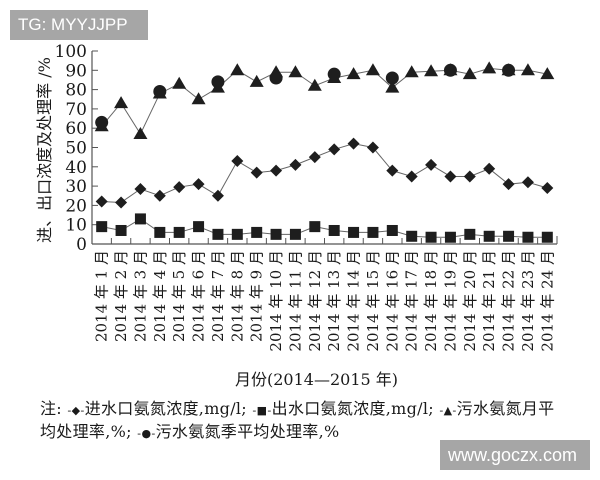 This screenshot has height=480, width=600. I want to click on y-tick-label: 80, so click(76, 91).